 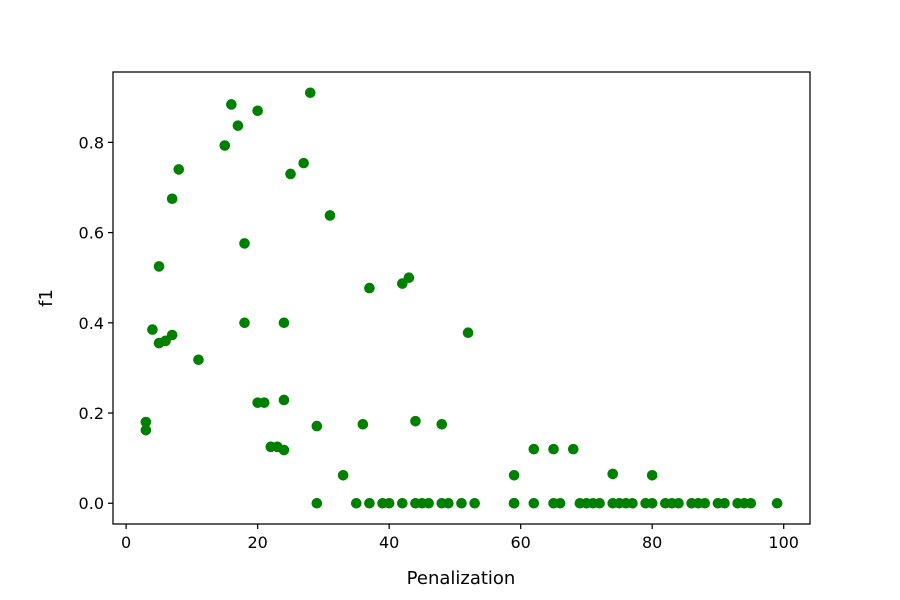 I want to click on x-tick-label: 0, so click(x=126, y=542).